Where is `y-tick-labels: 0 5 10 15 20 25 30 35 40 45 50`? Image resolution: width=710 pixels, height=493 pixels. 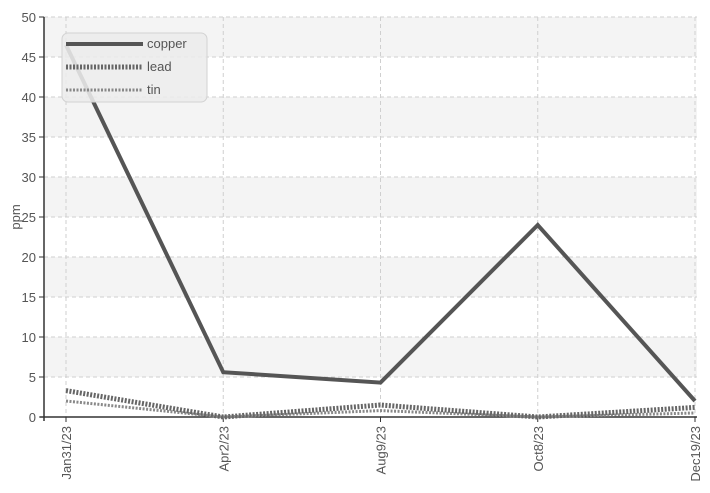 y-tick-labels: 0 5 10 15 20 25 30 35 40 45 50 is located at coordinates (29, 217).